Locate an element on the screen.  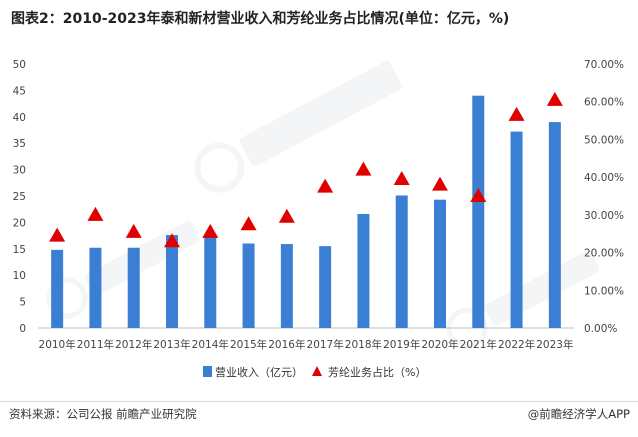
y-left-tick-label: 20 is located at coordinates (19, 223).